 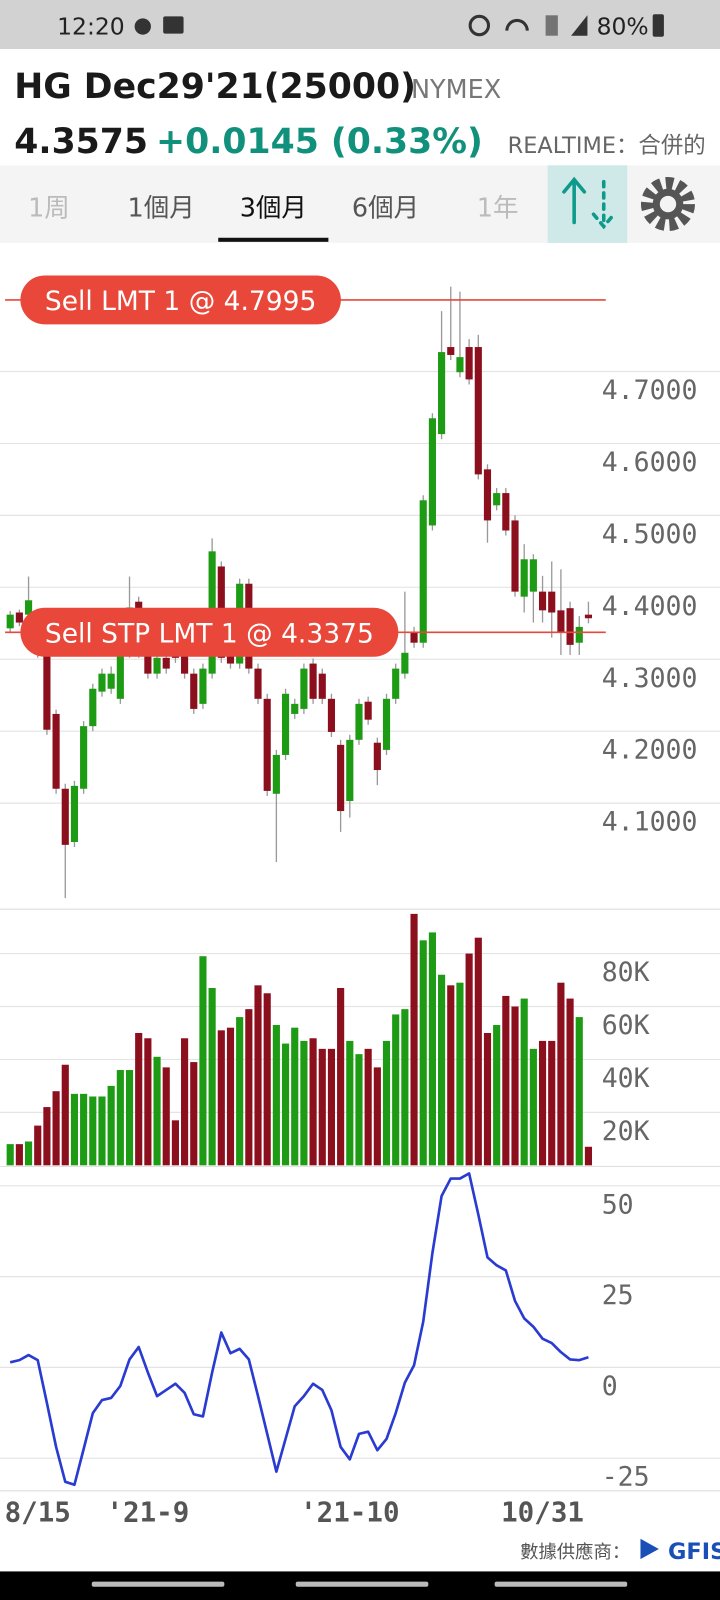 I want to click on exchange: NYMEX, so click(x=456, y=90).